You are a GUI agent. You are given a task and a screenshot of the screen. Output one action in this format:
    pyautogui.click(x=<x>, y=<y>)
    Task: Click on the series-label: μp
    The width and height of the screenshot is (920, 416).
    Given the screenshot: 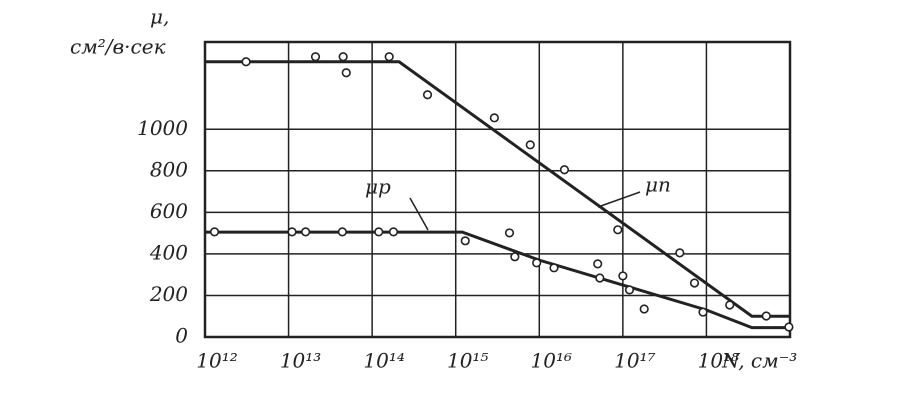 What is the action you would take?
    pyautogui.click(x=378, y=187)
    